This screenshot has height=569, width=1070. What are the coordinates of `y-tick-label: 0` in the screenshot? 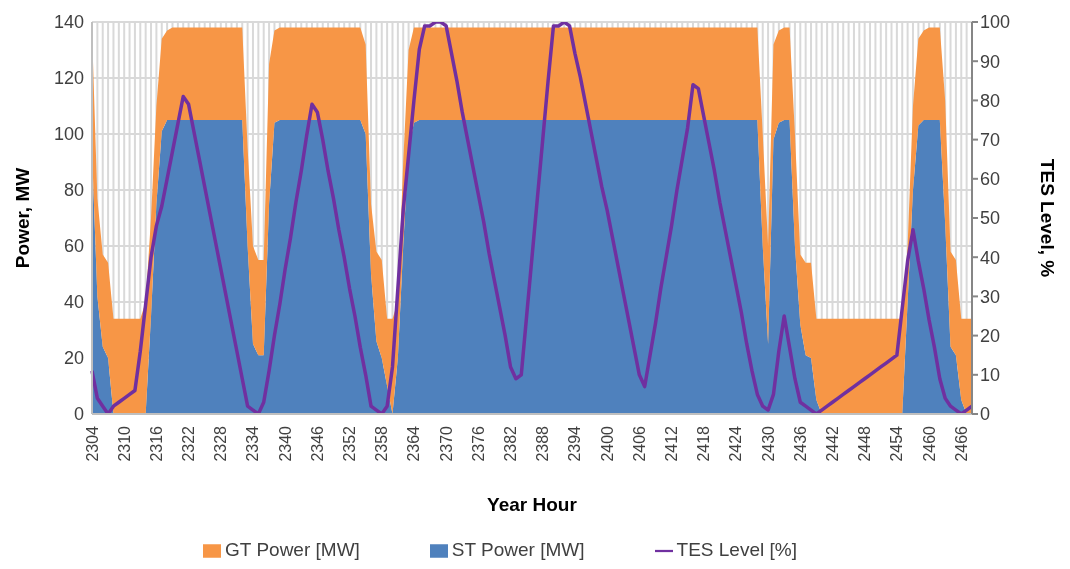 It's located at (78, 414).